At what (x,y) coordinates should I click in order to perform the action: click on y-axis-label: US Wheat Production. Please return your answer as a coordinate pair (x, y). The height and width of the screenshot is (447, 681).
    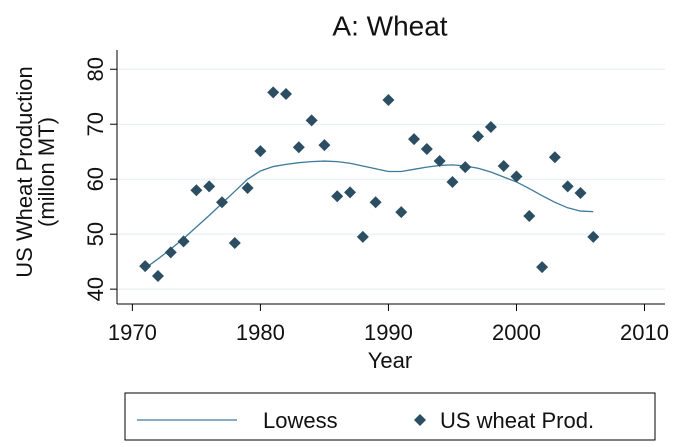
    Looking at the image, I should click on (24, 172).